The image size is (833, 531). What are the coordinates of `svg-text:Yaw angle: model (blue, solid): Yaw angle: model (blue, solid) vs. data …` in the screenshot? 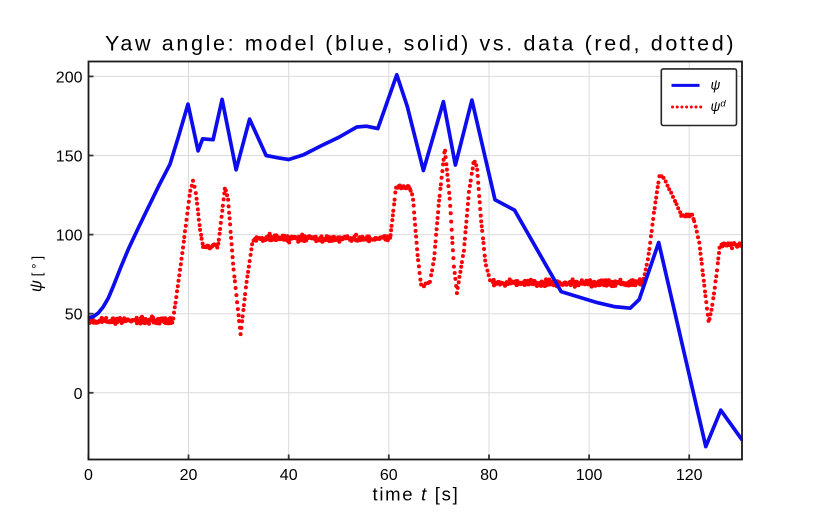 It's located at (420, 43).